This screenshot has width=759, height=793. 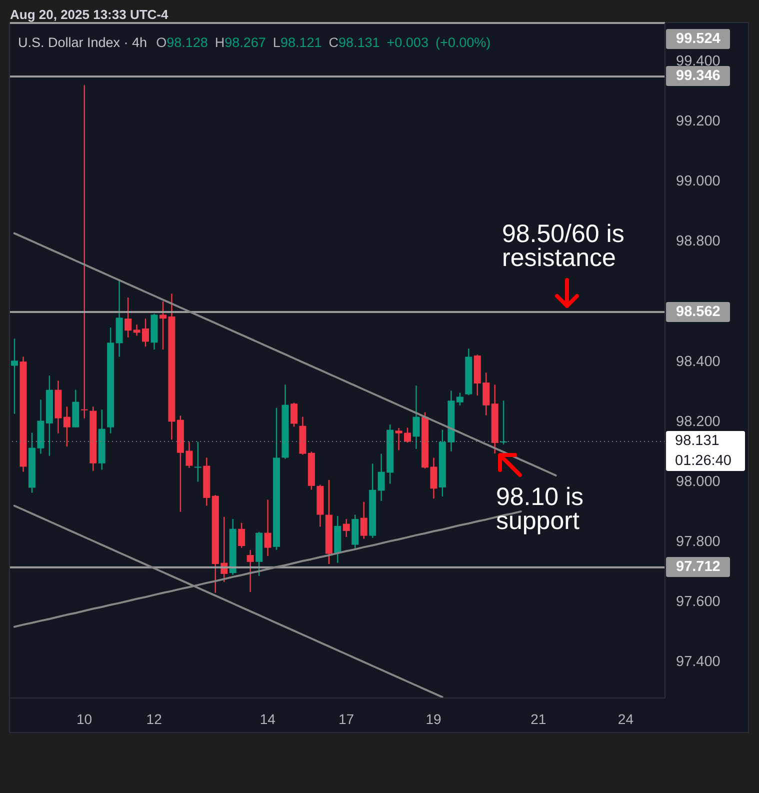 What do you see at coordinates (540, 509) in the screenshot?
I see `annotation: 98.10 is support` at bounding box center [540, 509].